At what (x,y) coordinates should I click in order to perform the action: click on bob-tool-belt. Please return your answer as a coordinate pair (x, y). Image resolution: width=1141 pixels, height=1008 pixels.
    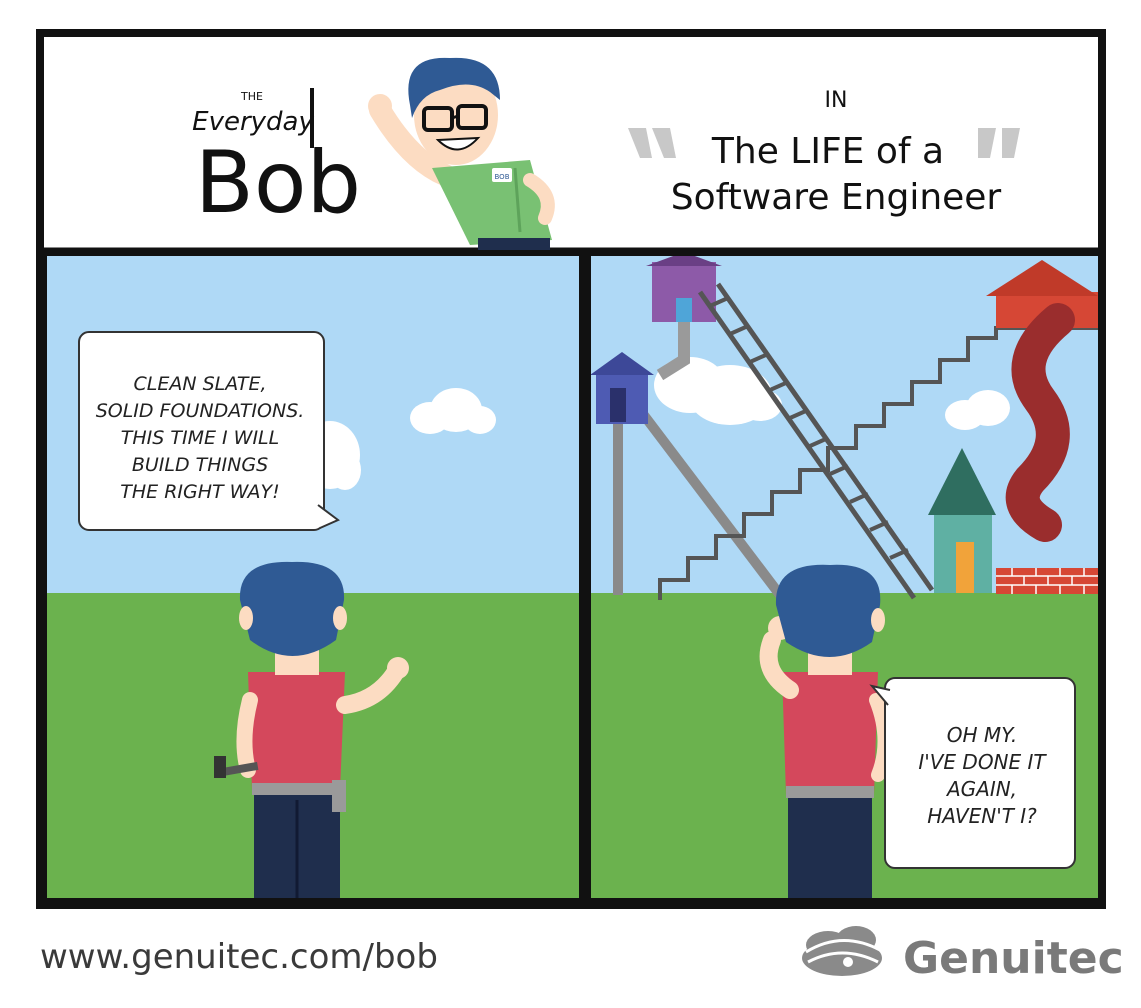
    Looking at the image, I should click on (296, 789).